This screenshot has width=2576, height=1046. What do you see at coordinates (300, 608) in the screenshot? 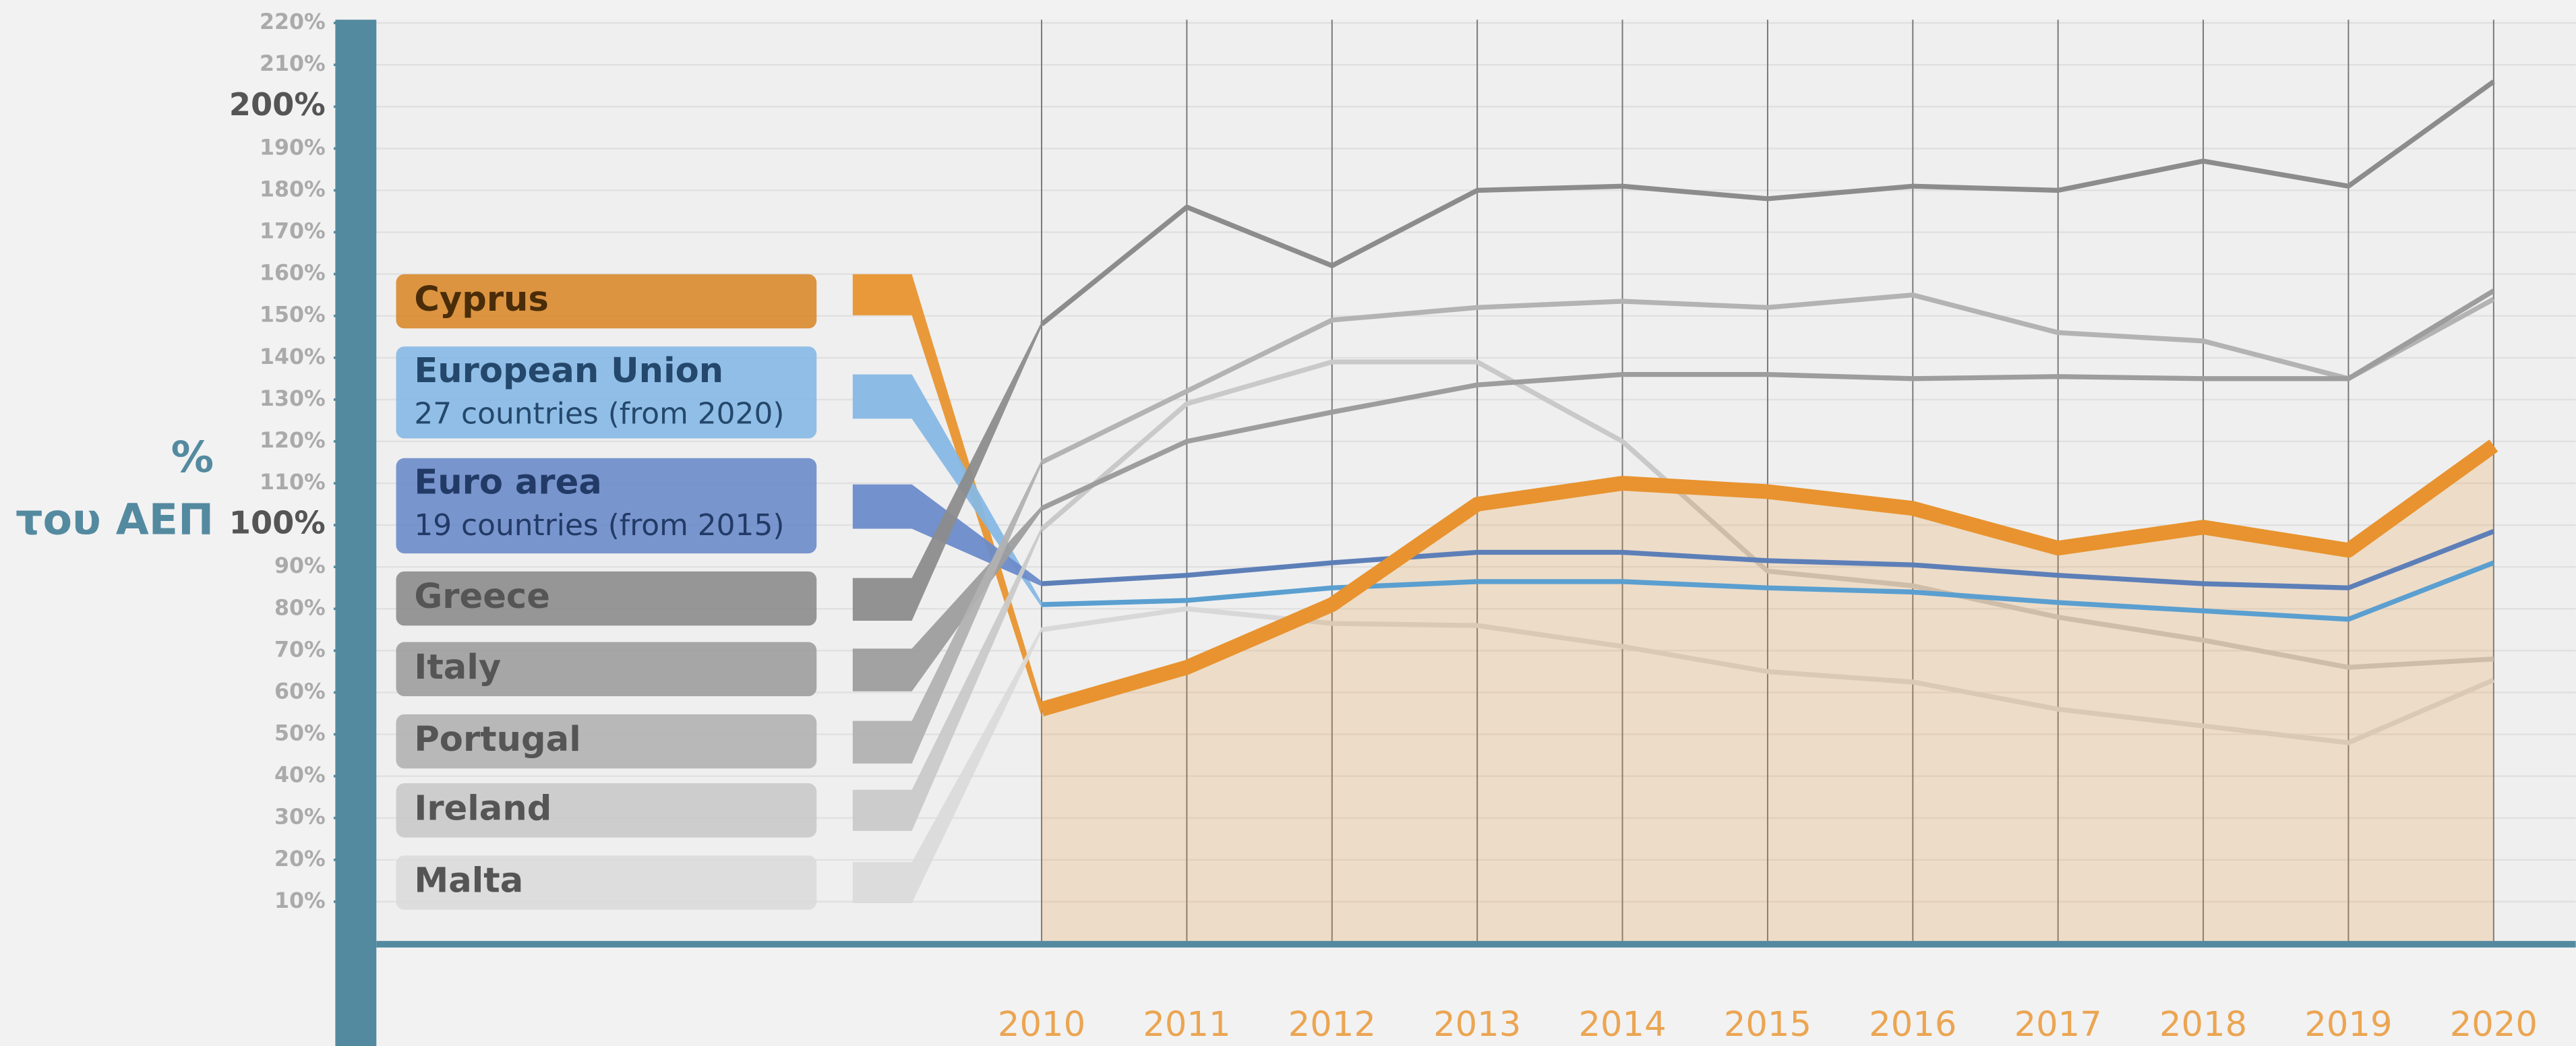
I see `y-tick-label: 80%` at bounding box center [300, 608].